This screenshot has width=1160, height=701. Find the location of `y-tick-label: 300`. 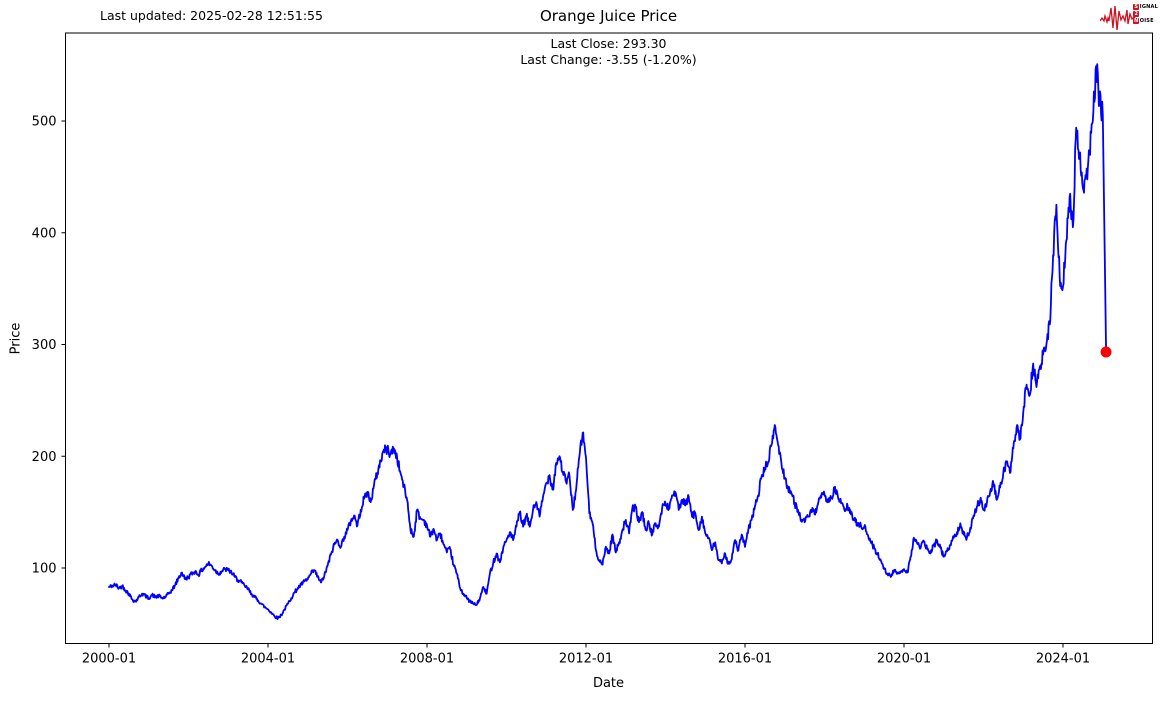

y-tick-label: 300 is located at coordinates (44, 345).